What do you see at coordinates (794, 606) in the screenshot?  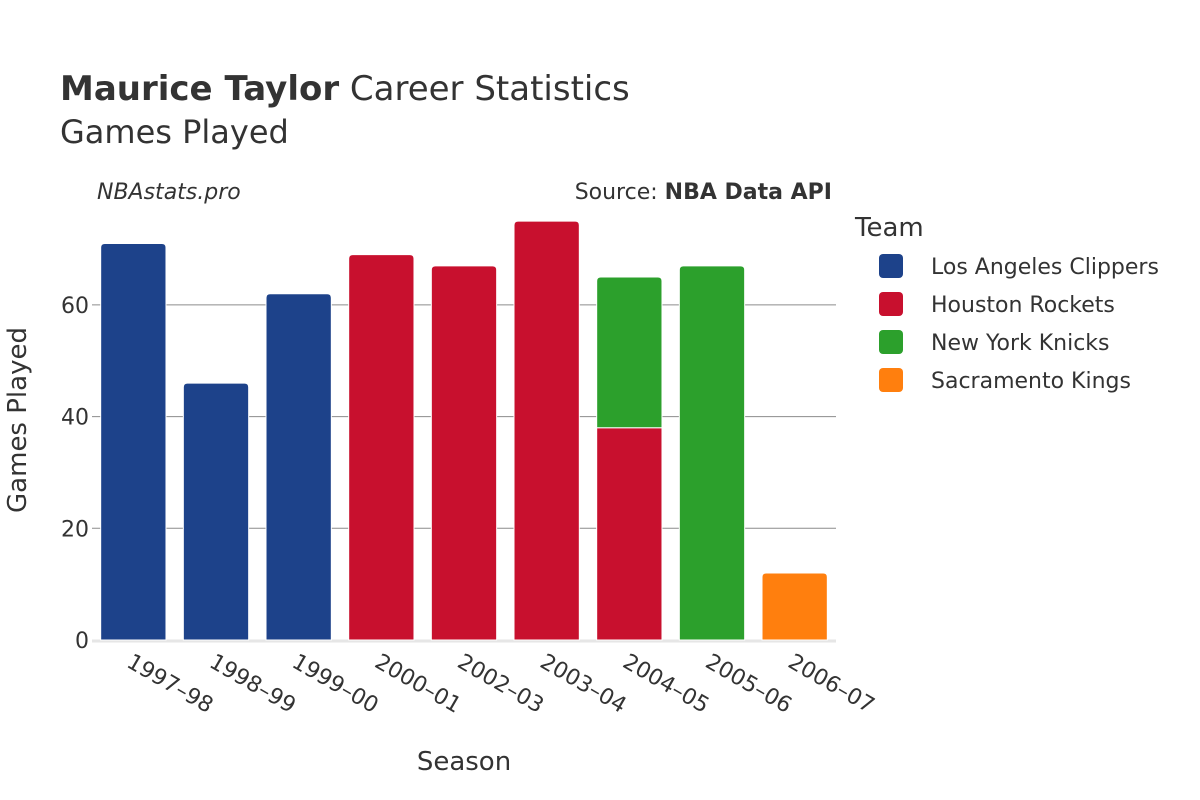 I see `bar-sacramento-kings` at bounding box center [794, 606].